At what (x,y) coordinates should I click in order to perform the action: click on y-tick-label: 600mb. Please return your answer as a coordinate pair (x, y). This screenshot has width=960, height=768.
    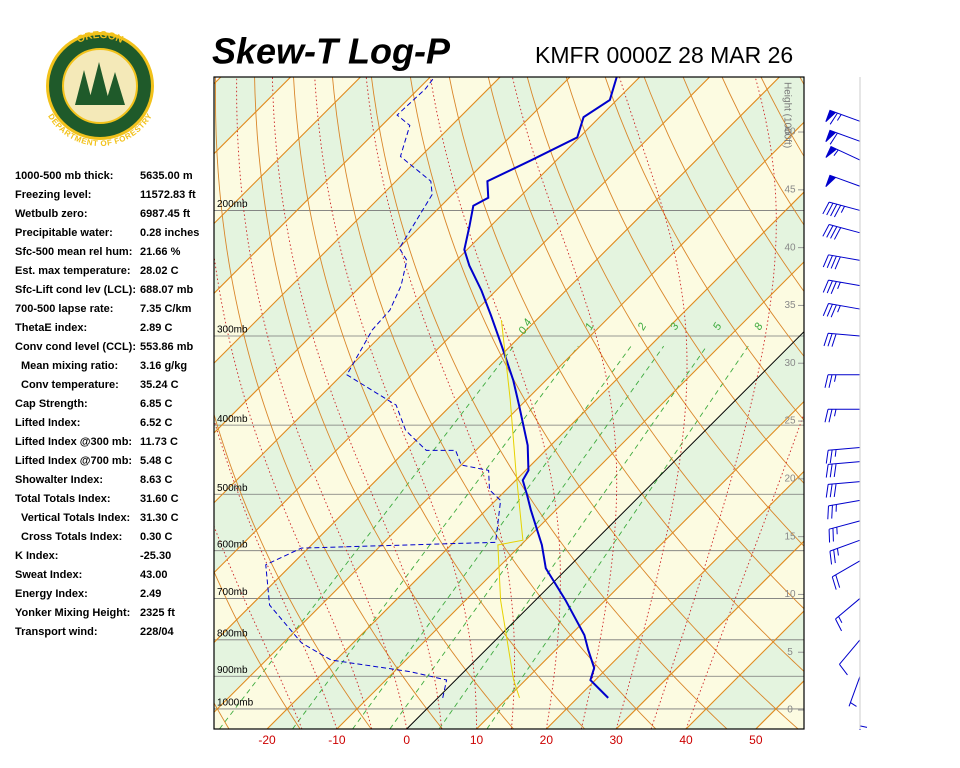
    Looking at the image, I should click on (232, 544).